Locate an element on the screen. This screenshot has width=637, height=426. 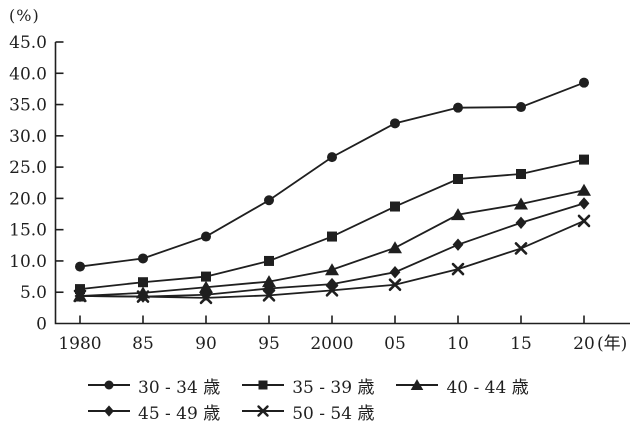
legend-row: 30 - 34 歳 35 - 39 歳 40 - 44 歳 is located at coordinates (307, 385).